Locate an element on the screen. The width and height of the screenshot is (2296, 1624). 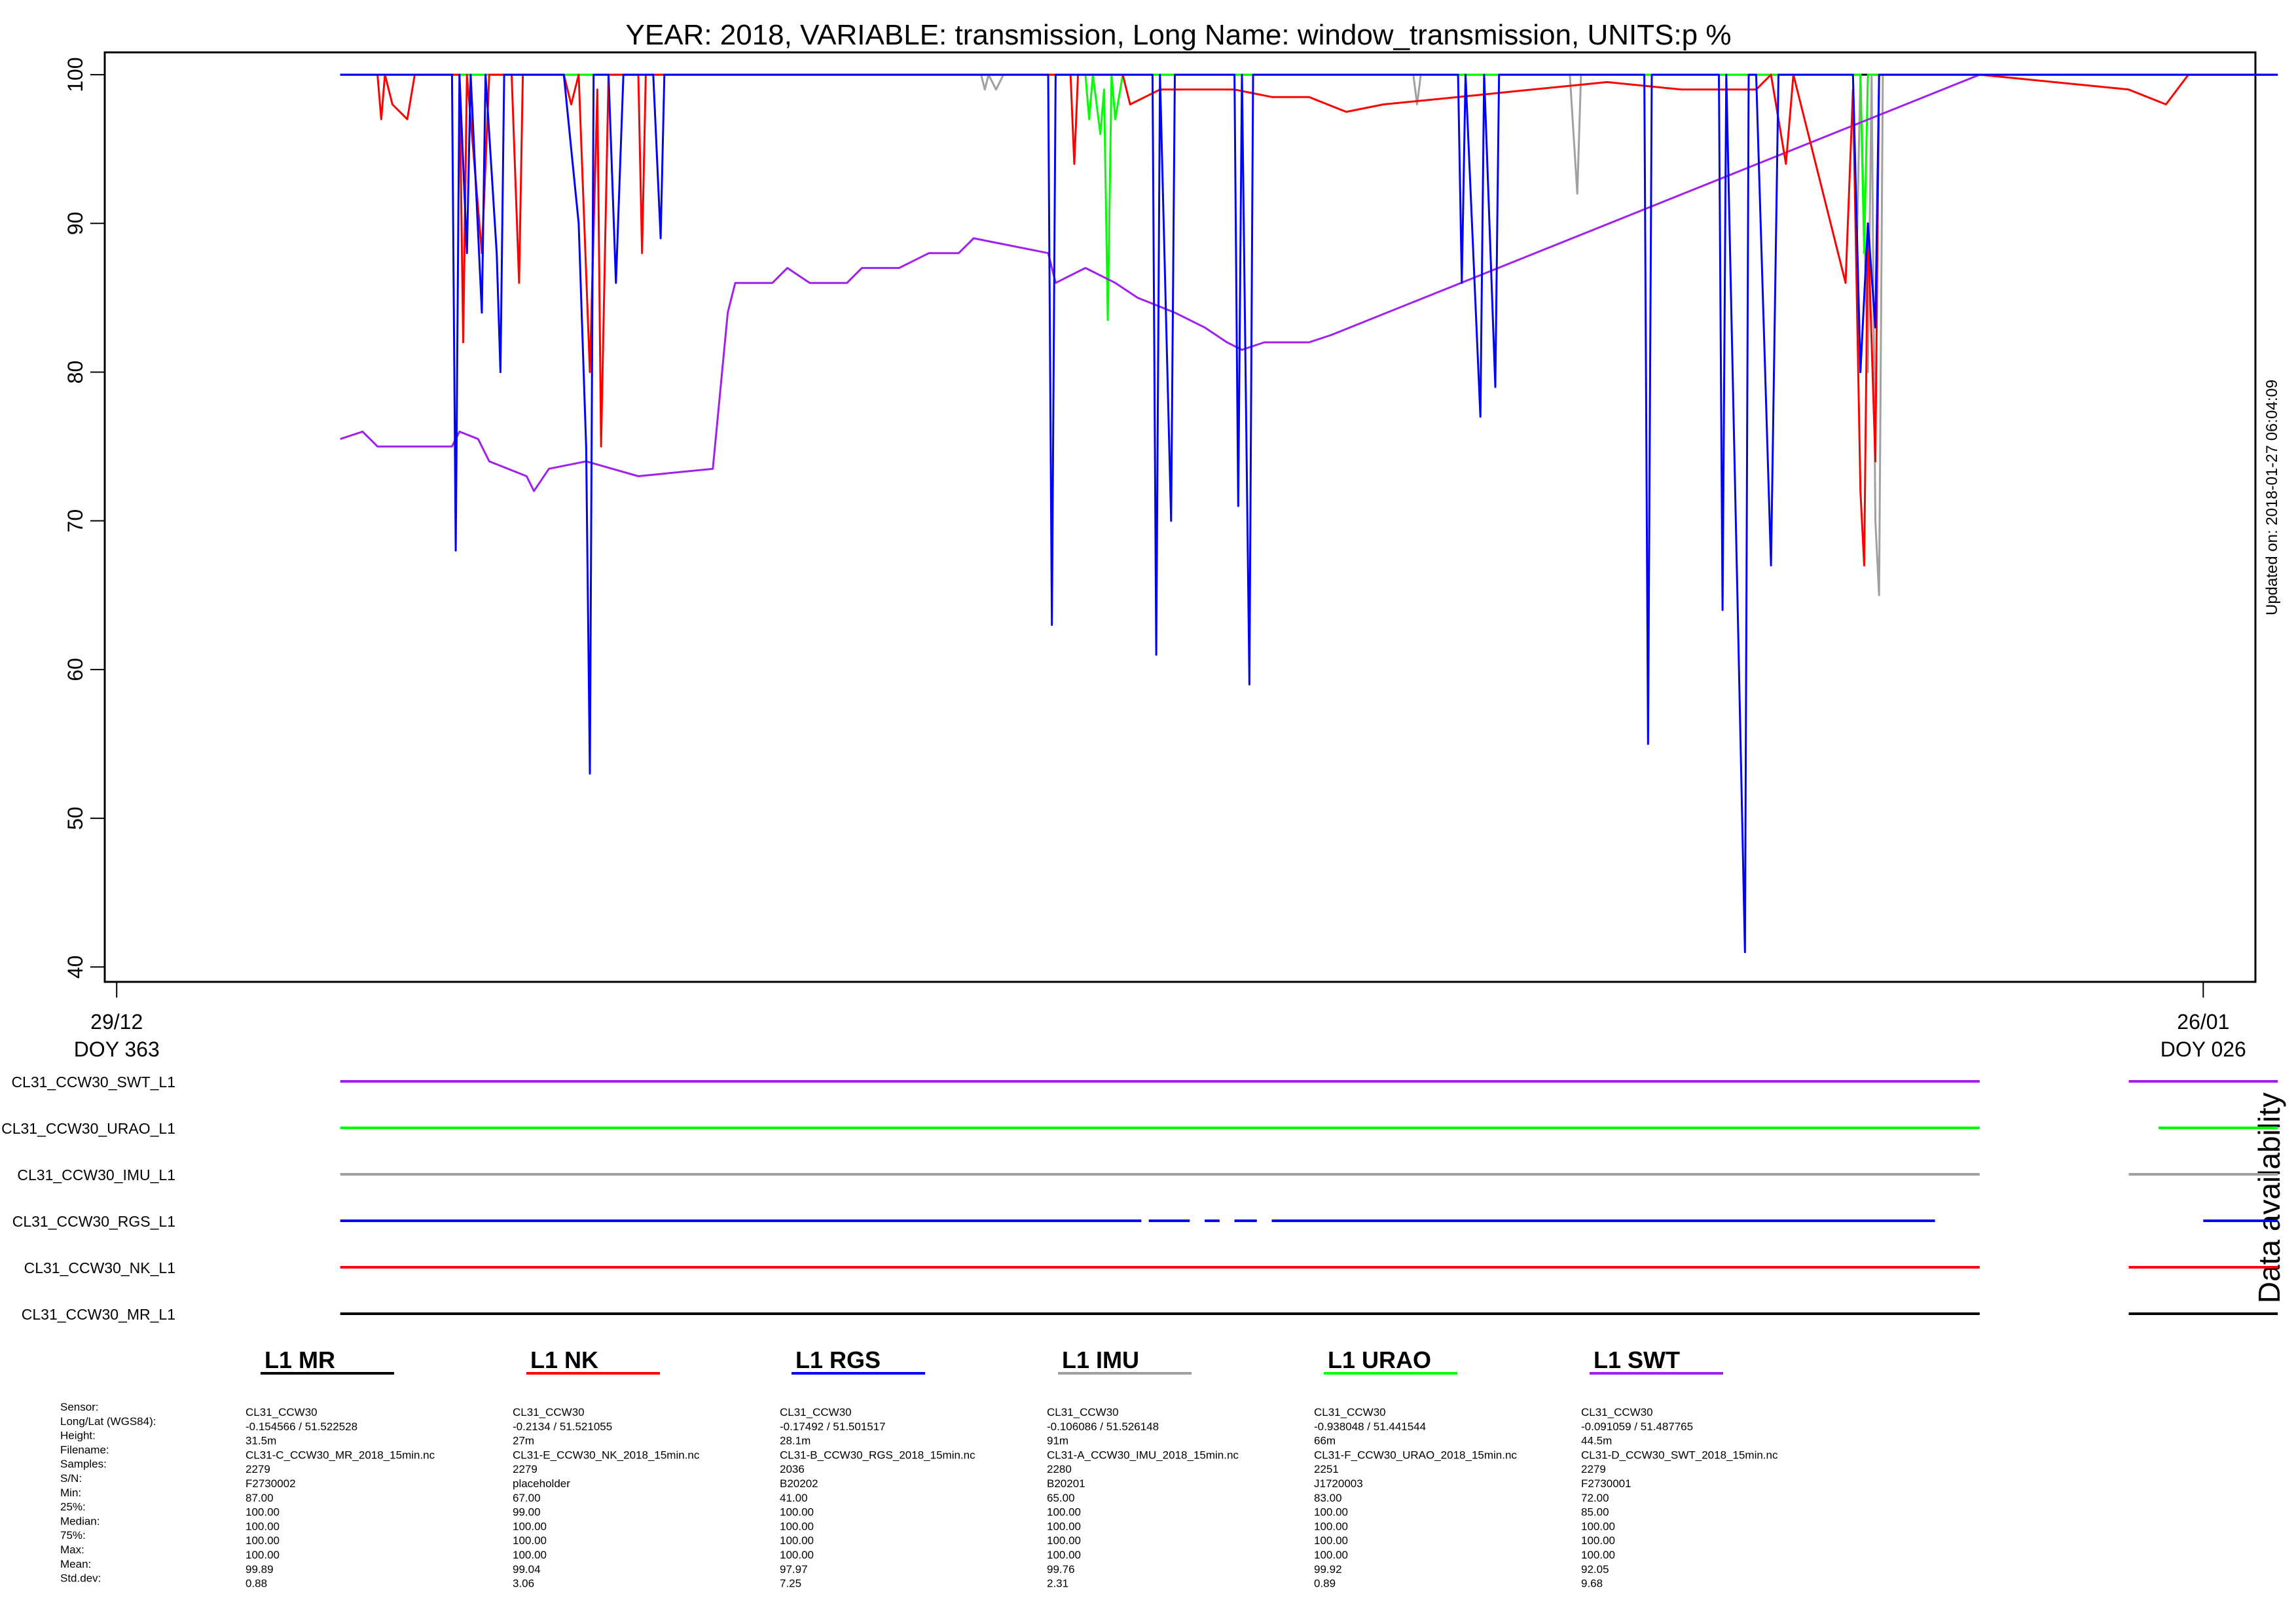
stats-cell: 67.00 is located at coordinates (527, 1498).